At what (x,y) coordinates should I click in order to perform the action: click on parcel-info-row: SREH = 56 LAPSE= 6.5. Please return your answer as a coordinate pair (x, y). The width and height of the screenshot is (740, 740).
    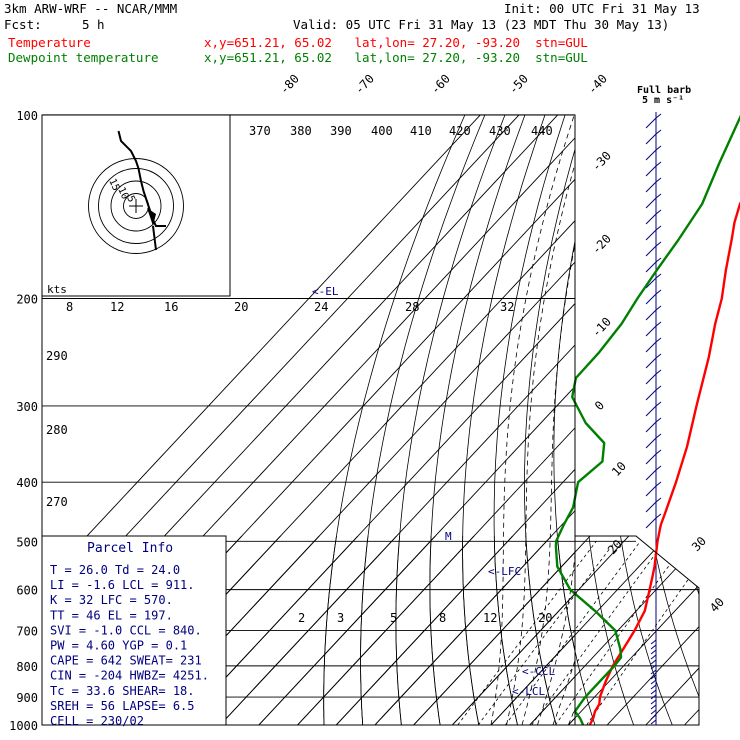
    Looking at the image, I should click on (122, 706).